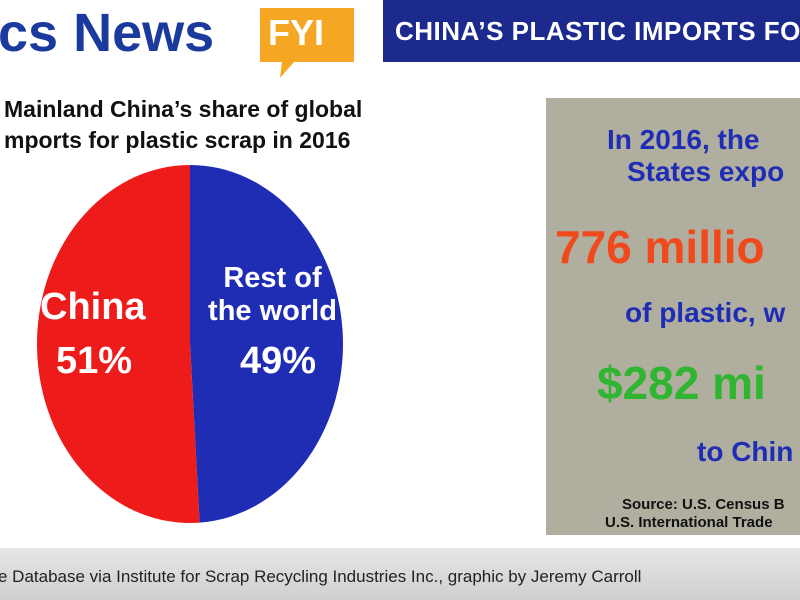 Image resolution: width=800 pixels, height=600 pixels. What do you see at coordinates (660, 247) in the screenshot?
I see `fact-highlight: 776 millio` at bounding box center [660, 247].